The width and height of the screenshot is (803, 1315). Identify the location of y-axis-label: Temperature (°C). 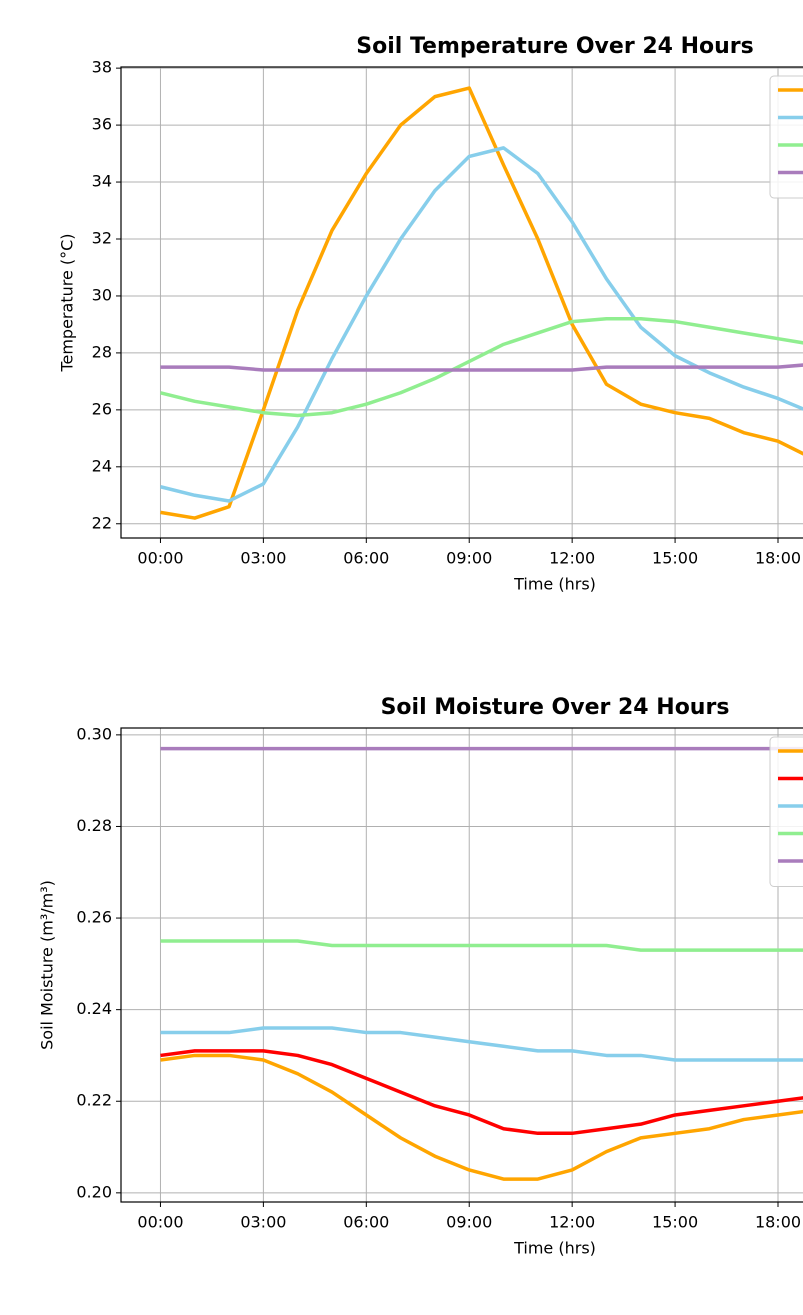
(67, 302).